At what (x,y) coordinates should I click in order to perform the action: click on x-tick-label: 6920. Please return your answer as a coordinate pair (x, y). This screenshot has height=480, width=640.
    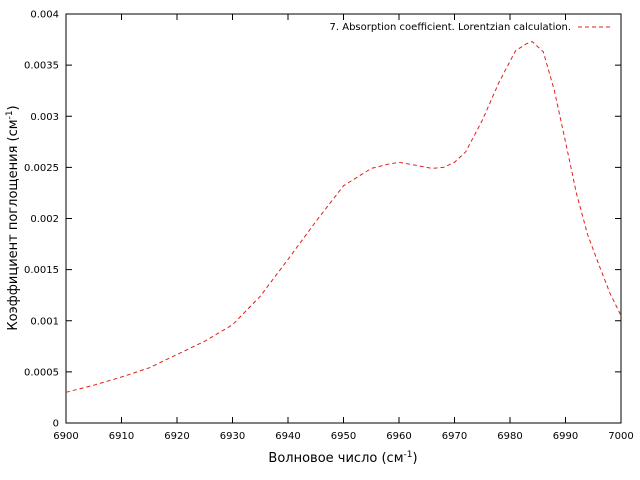
    Looking at the image, I should click on (176, 436).